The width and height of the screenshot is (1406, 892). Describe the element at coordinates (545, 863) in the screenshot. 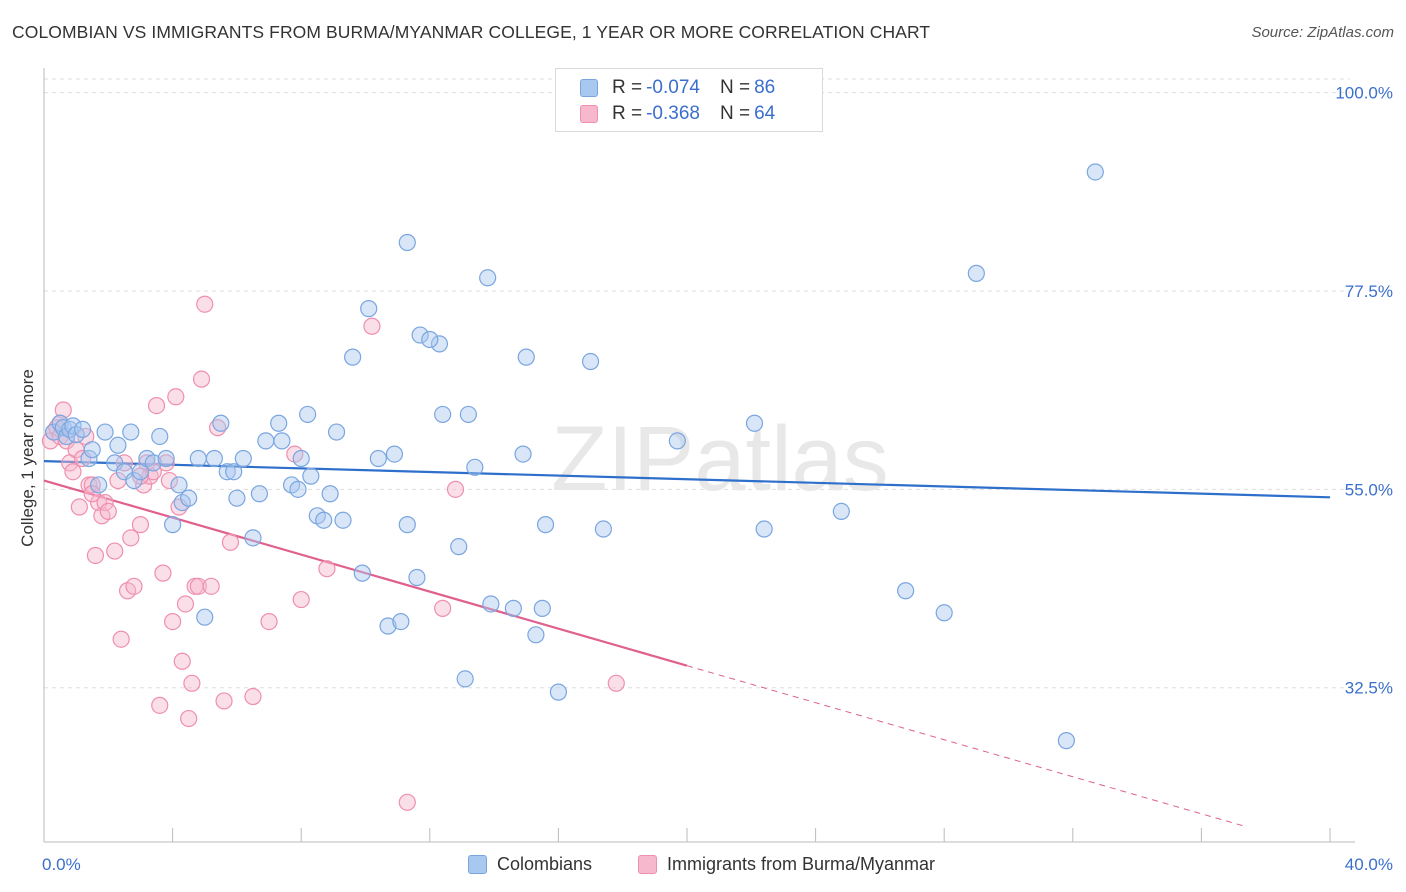

I see `legend-label-colombians: Colombians` at that location.